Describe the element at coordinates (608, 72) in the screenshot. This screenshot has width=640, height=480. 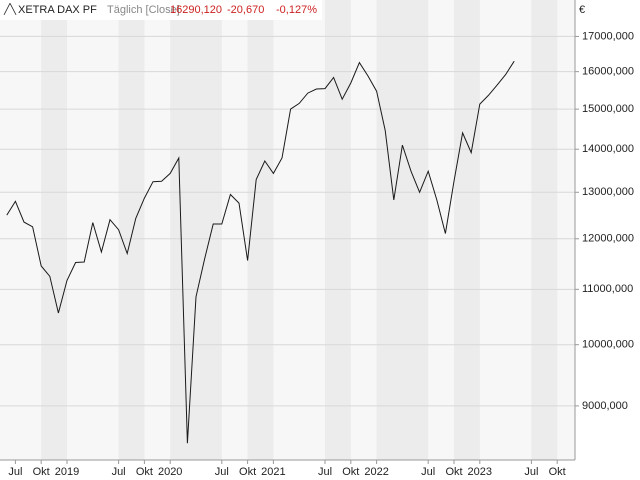
I see `y-tick-label: 16000,000` at that location.